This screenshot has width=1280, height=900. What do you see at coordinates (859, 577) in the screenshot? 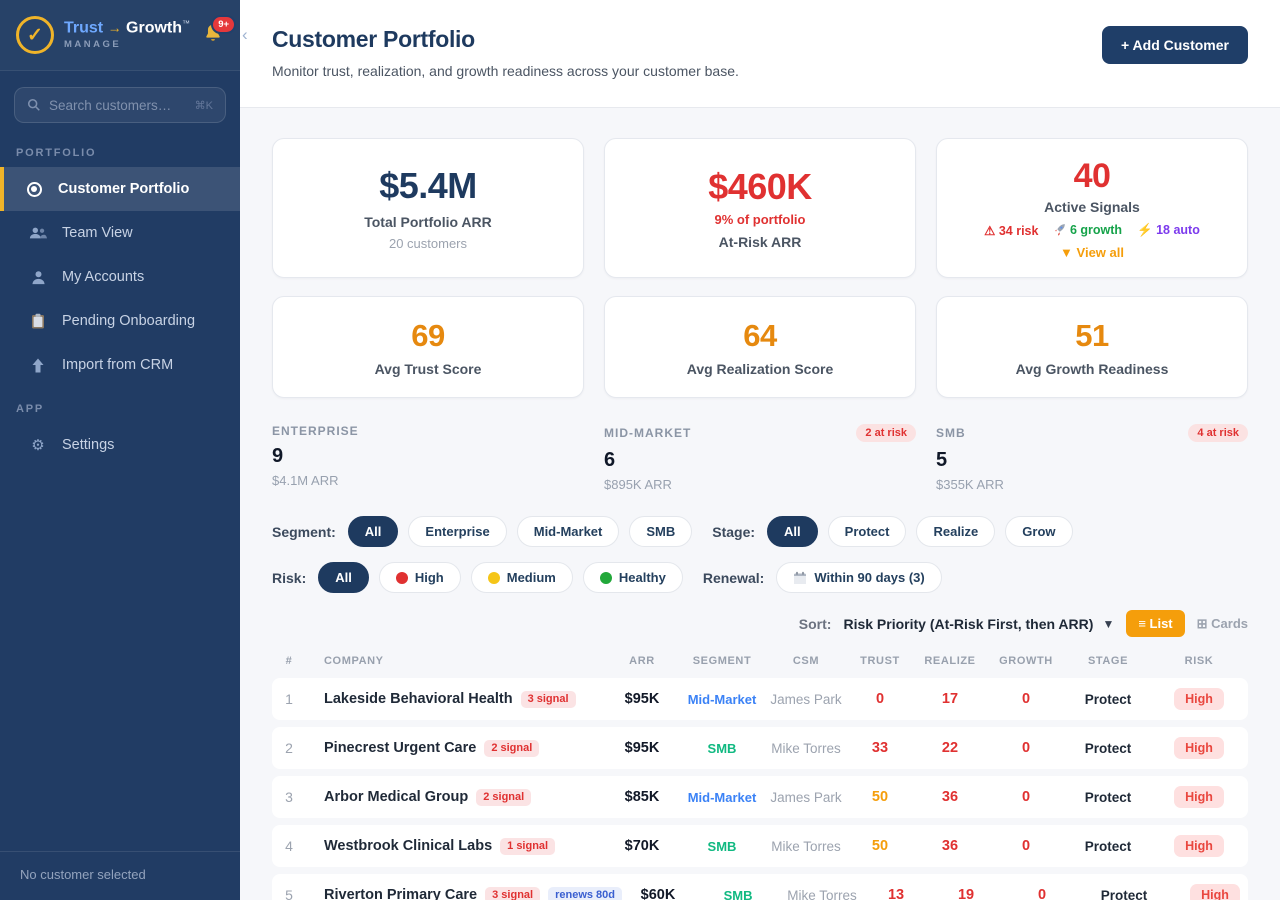
I see `renewal-pill-90-days: Within 90 days (3)` at bounding box center [859, 577].